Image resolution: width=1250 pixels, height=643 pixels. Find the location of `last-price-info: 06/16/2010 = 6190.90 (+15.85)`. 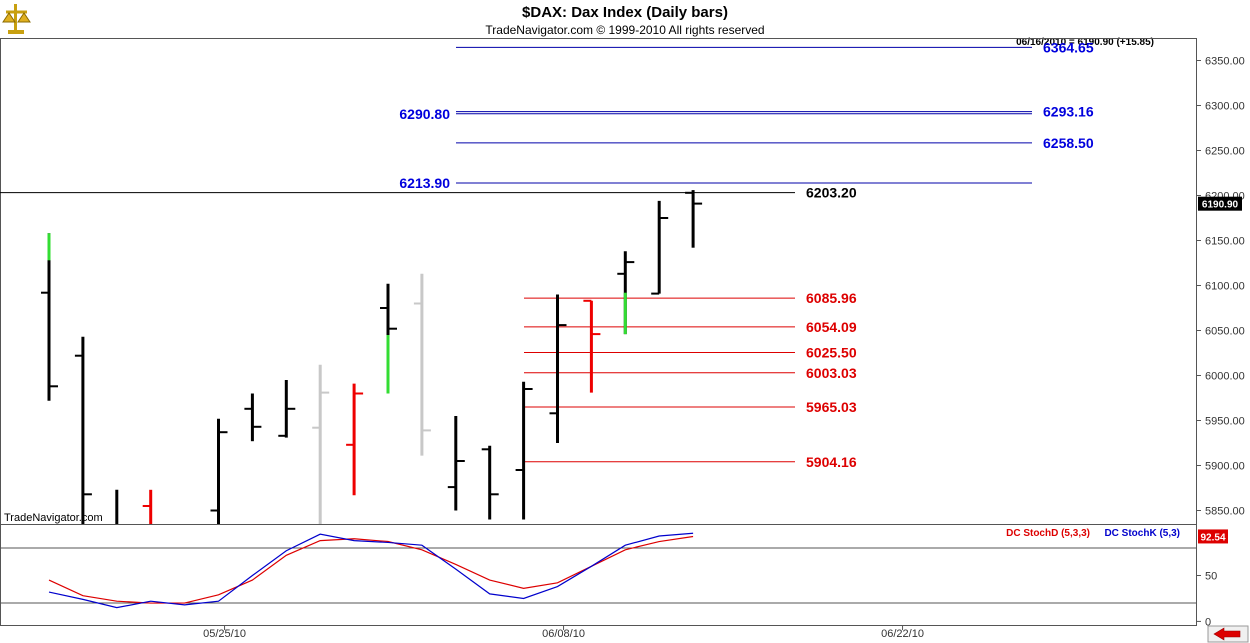

last-price-info: 06/16/2010 = 6190.90 (+15.85) is located at coordinates (1085, 42).